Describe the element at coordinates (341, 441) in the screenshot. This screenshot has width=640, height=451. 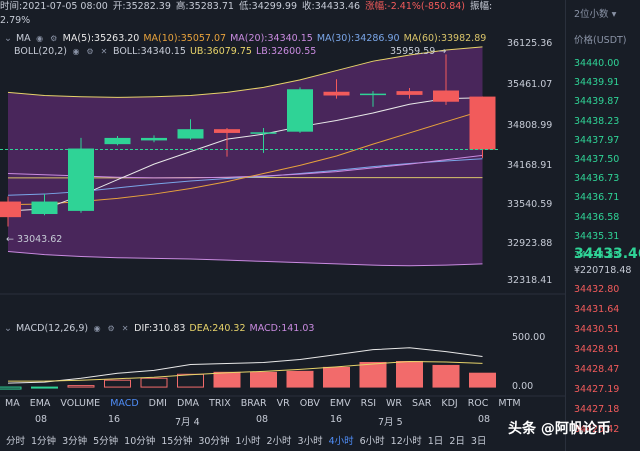
I see `period-tab: 4小时` at that location.